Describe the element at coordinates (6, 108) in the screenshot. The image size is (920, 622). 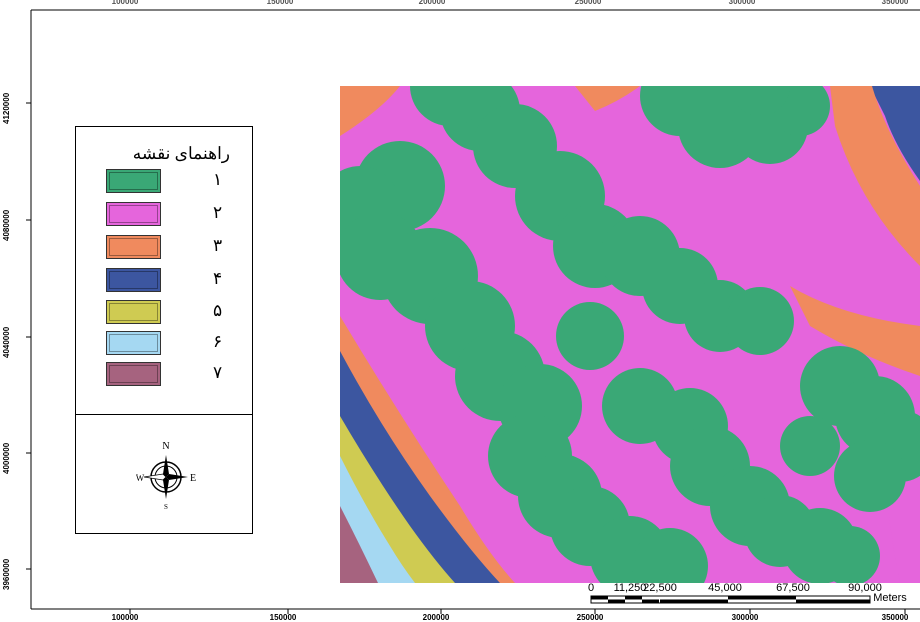
I see `y-tick: 4120000` at that location.